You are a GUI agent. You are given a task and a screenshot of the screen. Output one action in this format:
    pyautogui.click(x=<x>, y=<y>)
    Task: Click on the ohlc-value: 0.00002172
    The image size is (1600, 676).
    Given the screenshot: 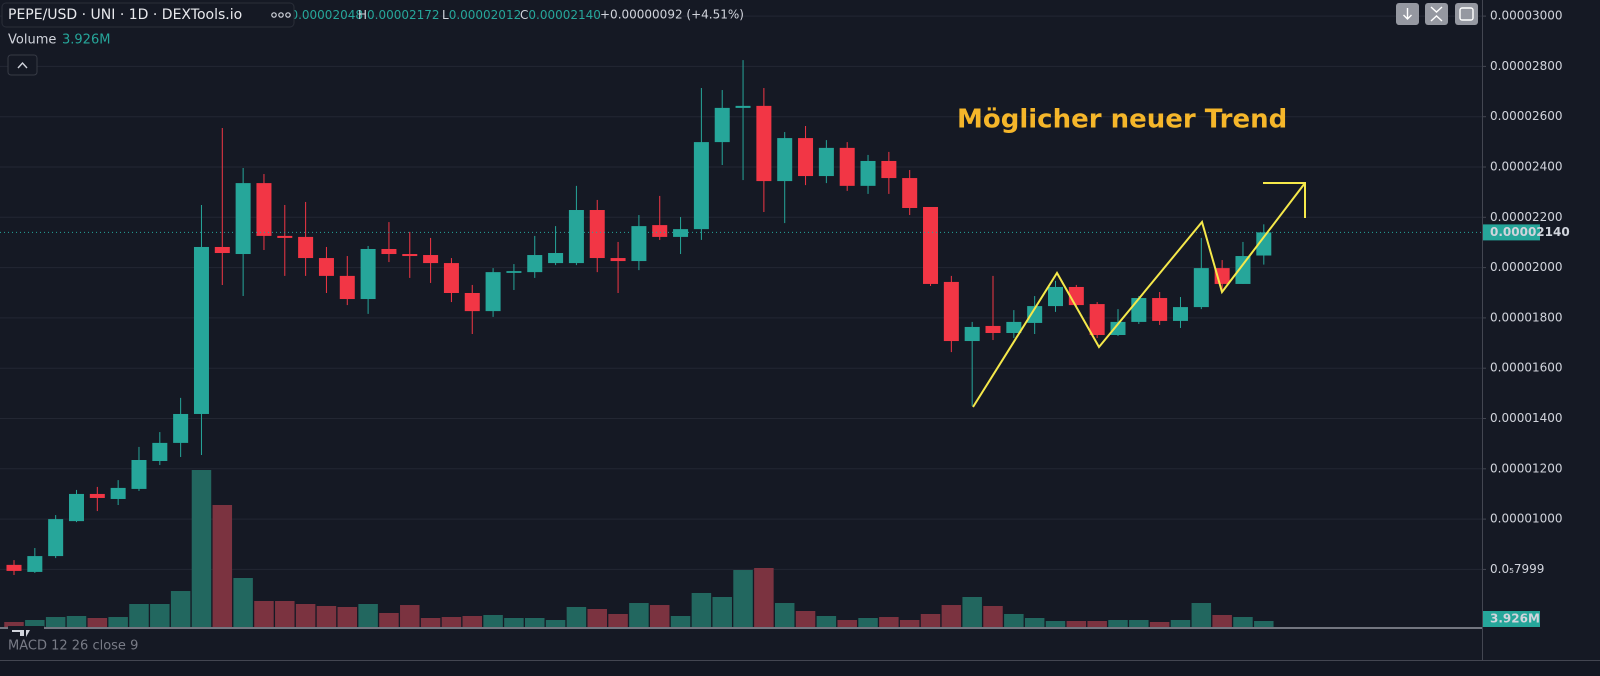 What is the action you would take?
    pyautogui.click(x=403, y=15)
    